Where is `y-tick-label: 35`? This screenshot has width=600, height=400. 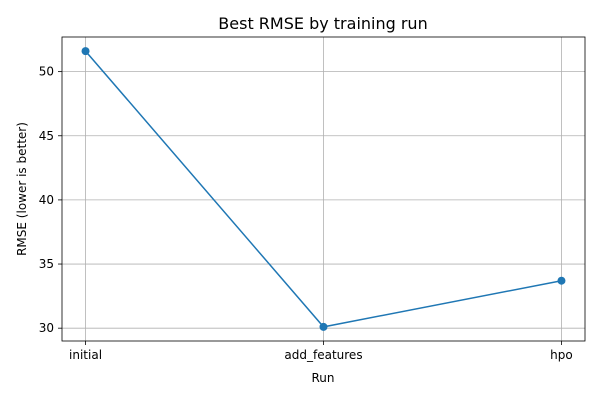
y-tick-label: 35 is located at coordinates (46, 264).